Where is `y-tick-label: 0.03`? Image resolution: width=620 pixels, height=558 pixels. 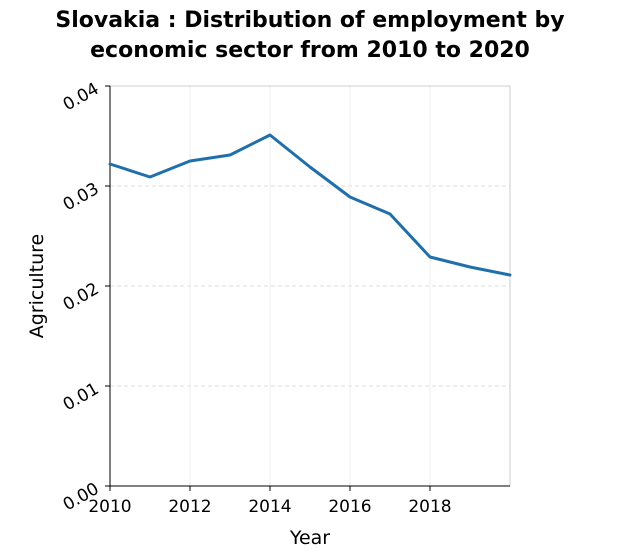 y-tick-label: 0.03 is located at coordinates (81, 197).